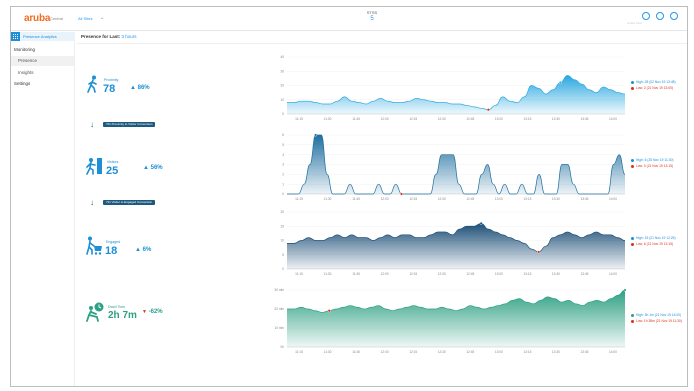  I want to click on aruba-logo: aruba, so click(37, 18).